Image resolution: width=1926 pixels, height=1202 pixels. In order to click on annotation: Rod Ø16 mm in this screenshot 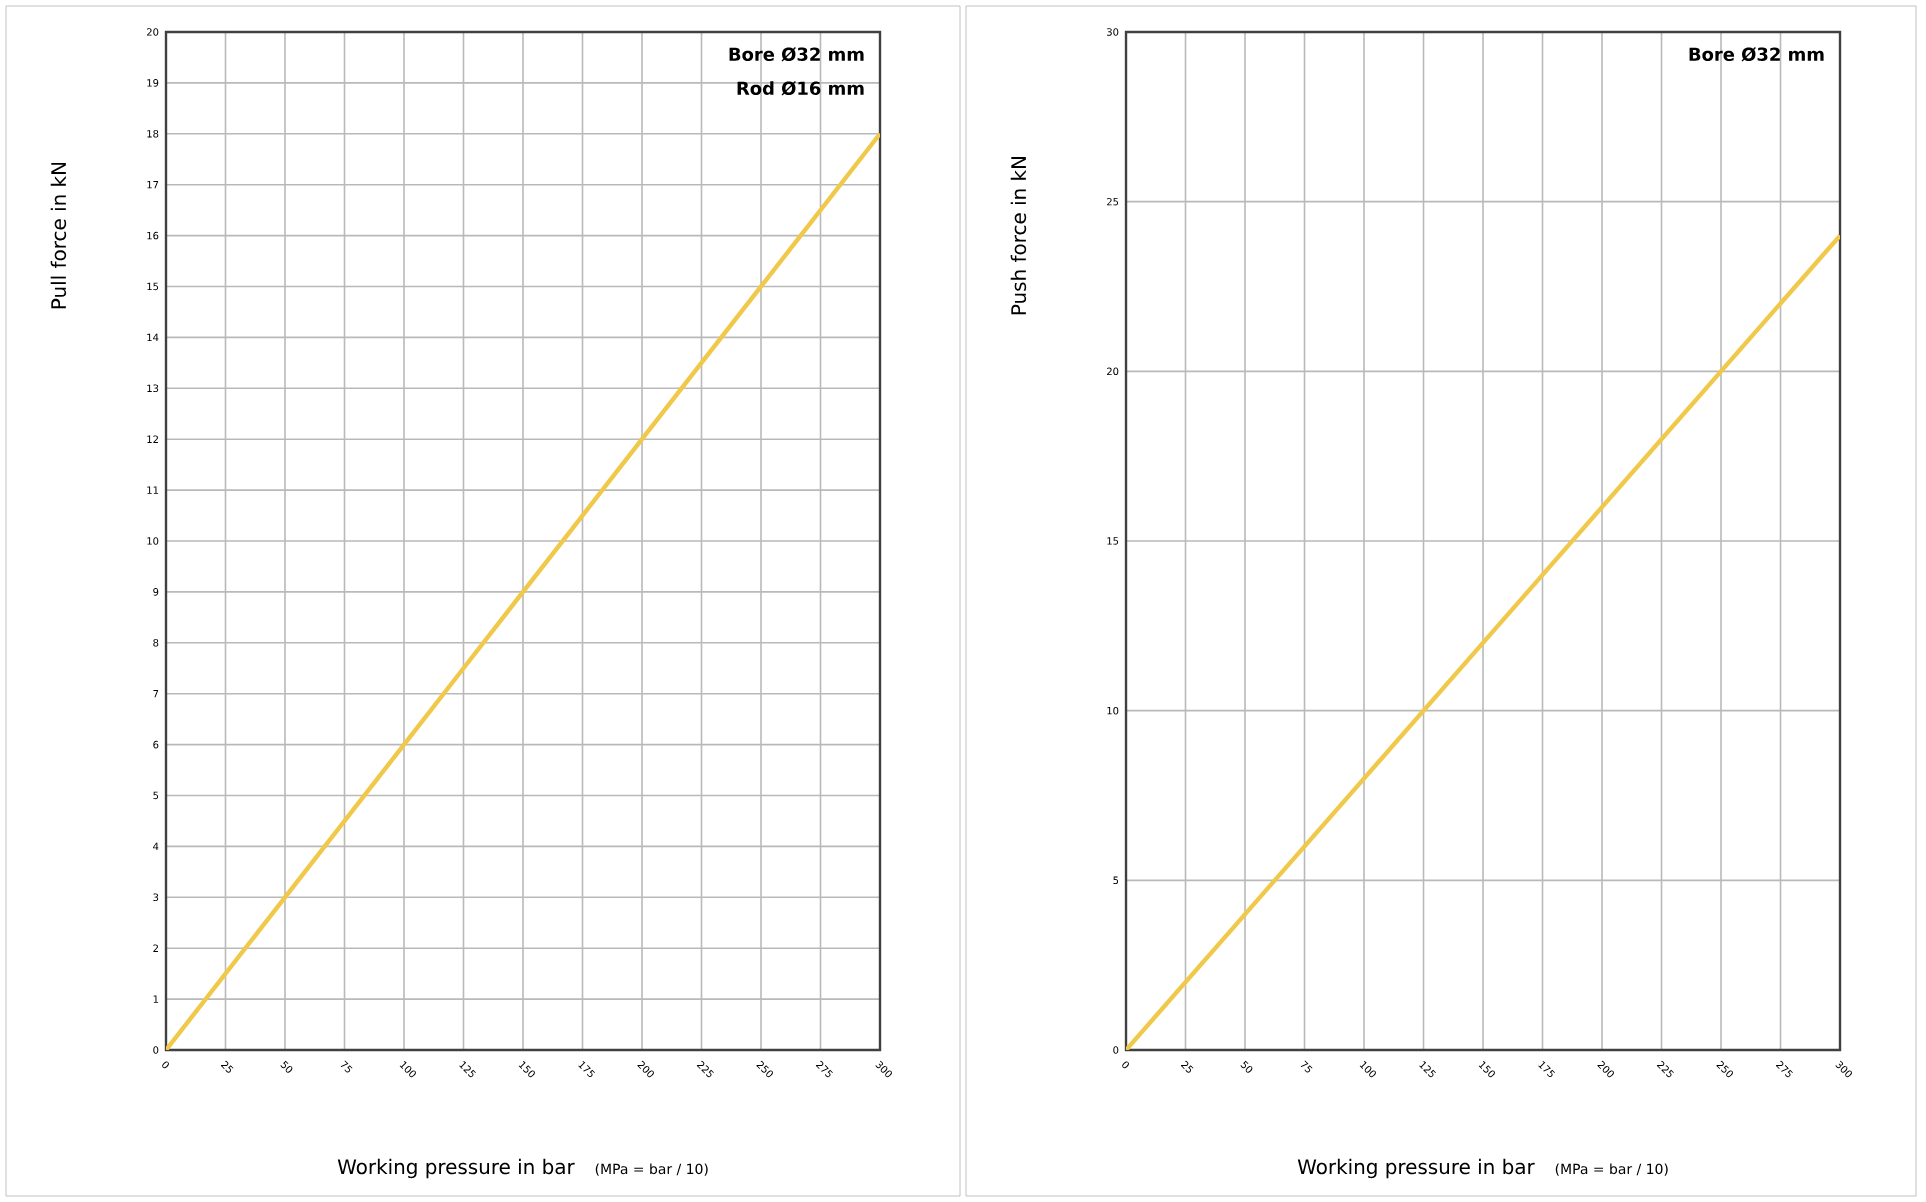, I will do `click(800, 88)`.